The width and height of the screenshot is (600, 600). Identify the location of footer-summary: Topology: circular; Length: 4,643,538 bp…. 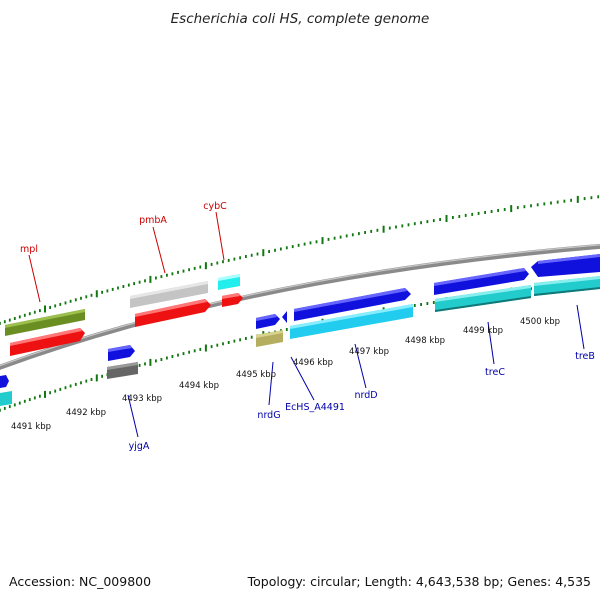
(419, 581).